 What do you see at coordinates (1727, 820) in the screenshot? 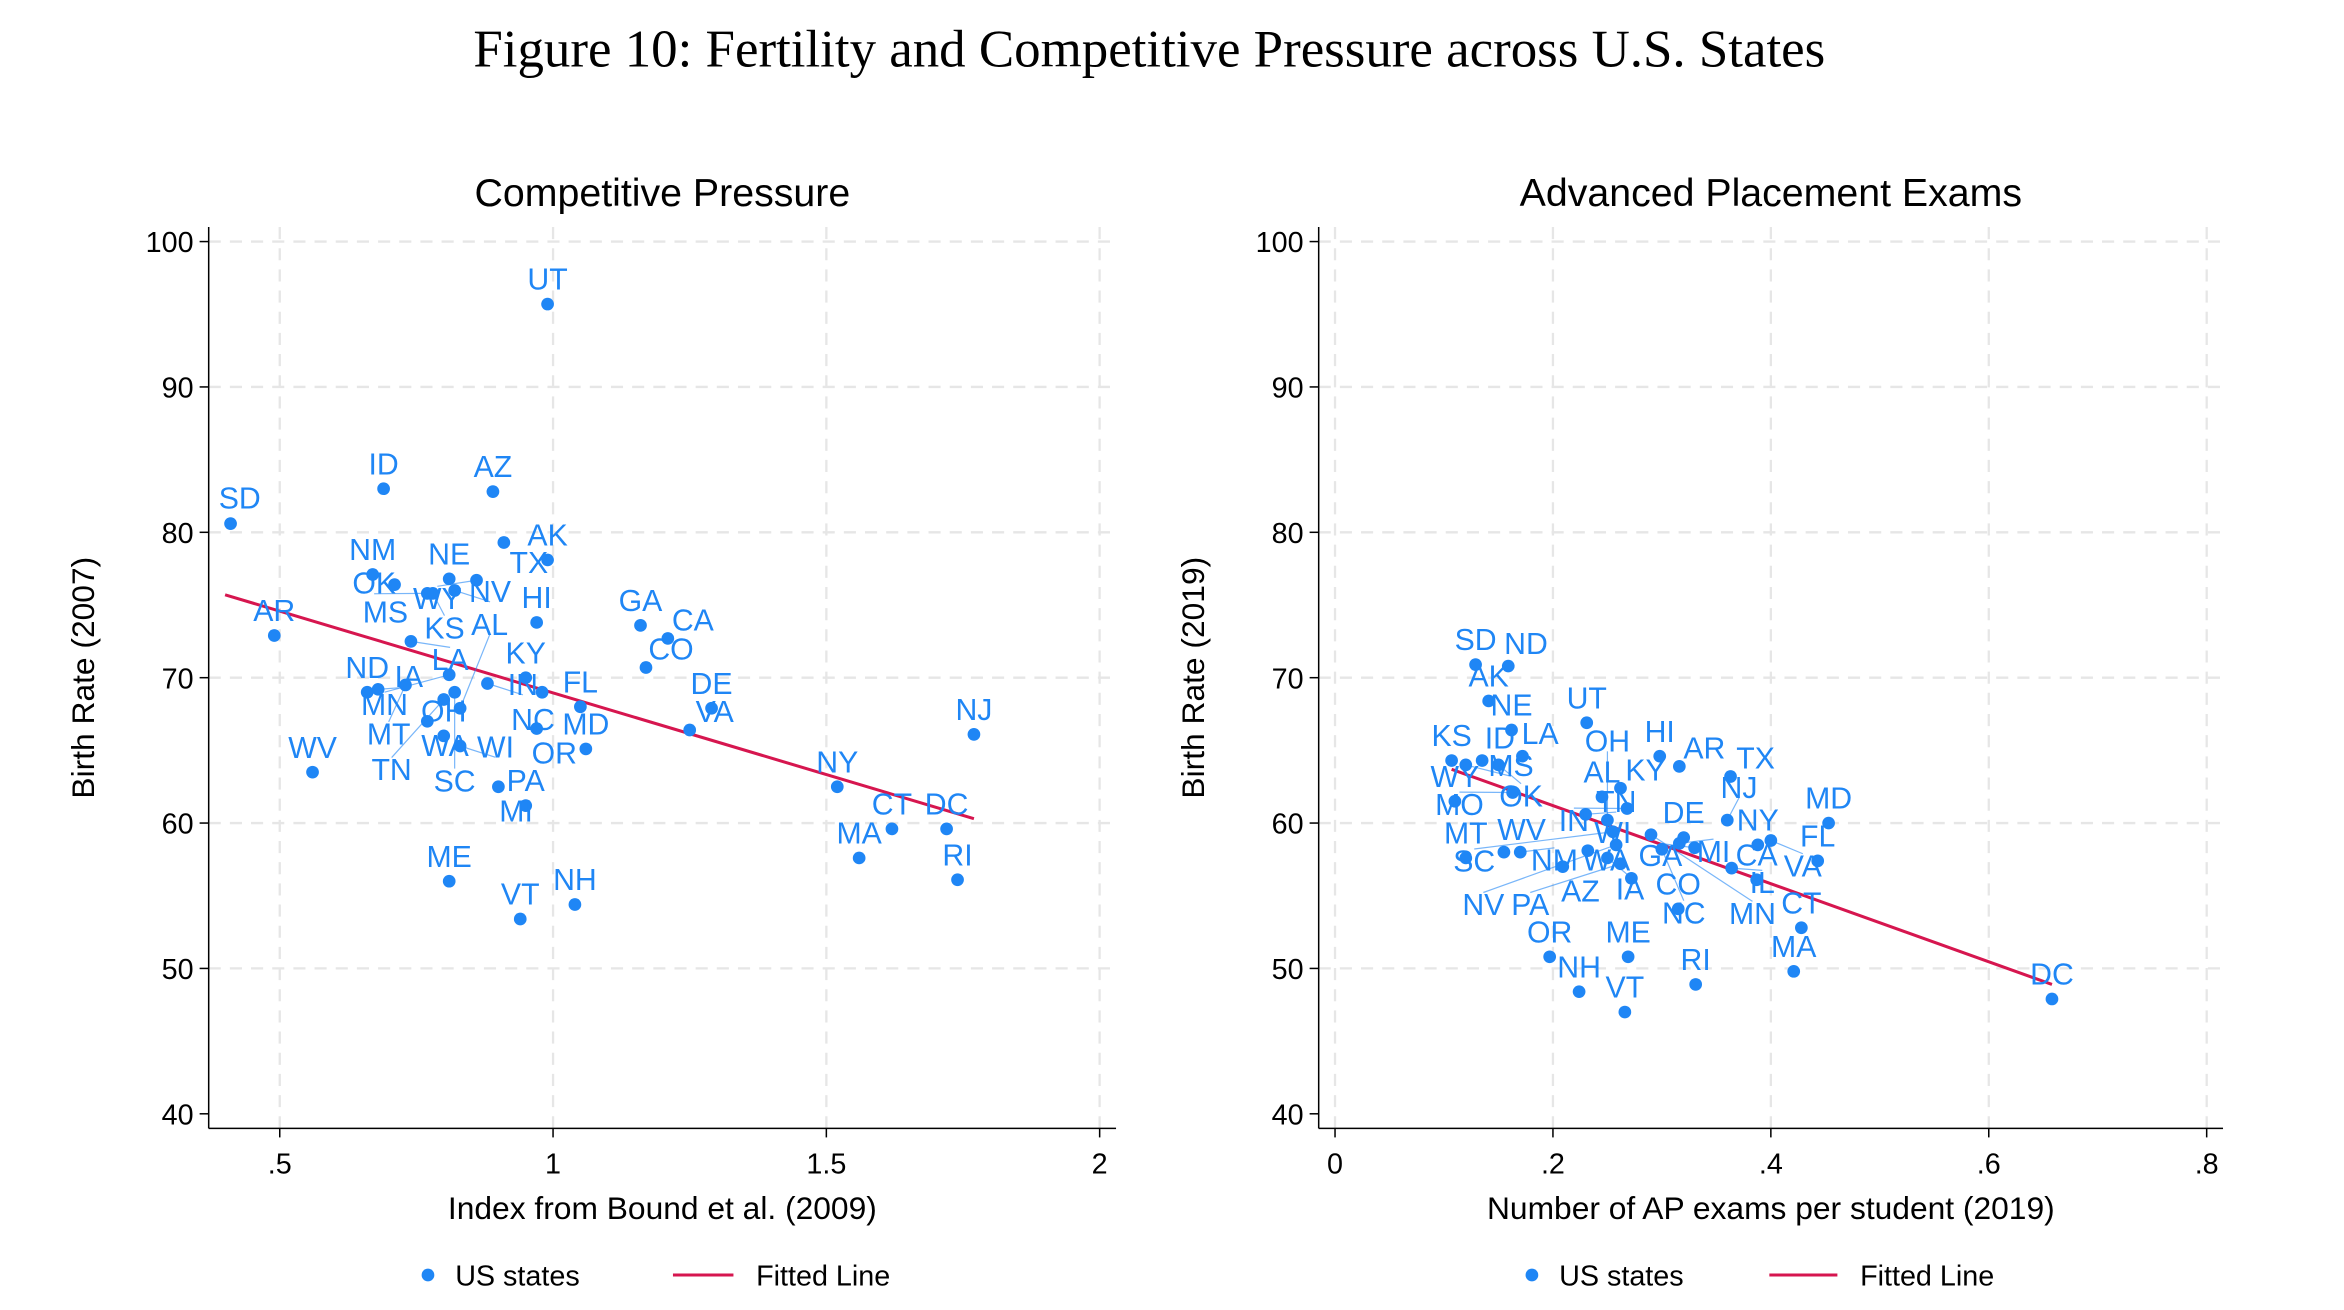
I see `data-point-NJ` at bounding box center [1727, 820].